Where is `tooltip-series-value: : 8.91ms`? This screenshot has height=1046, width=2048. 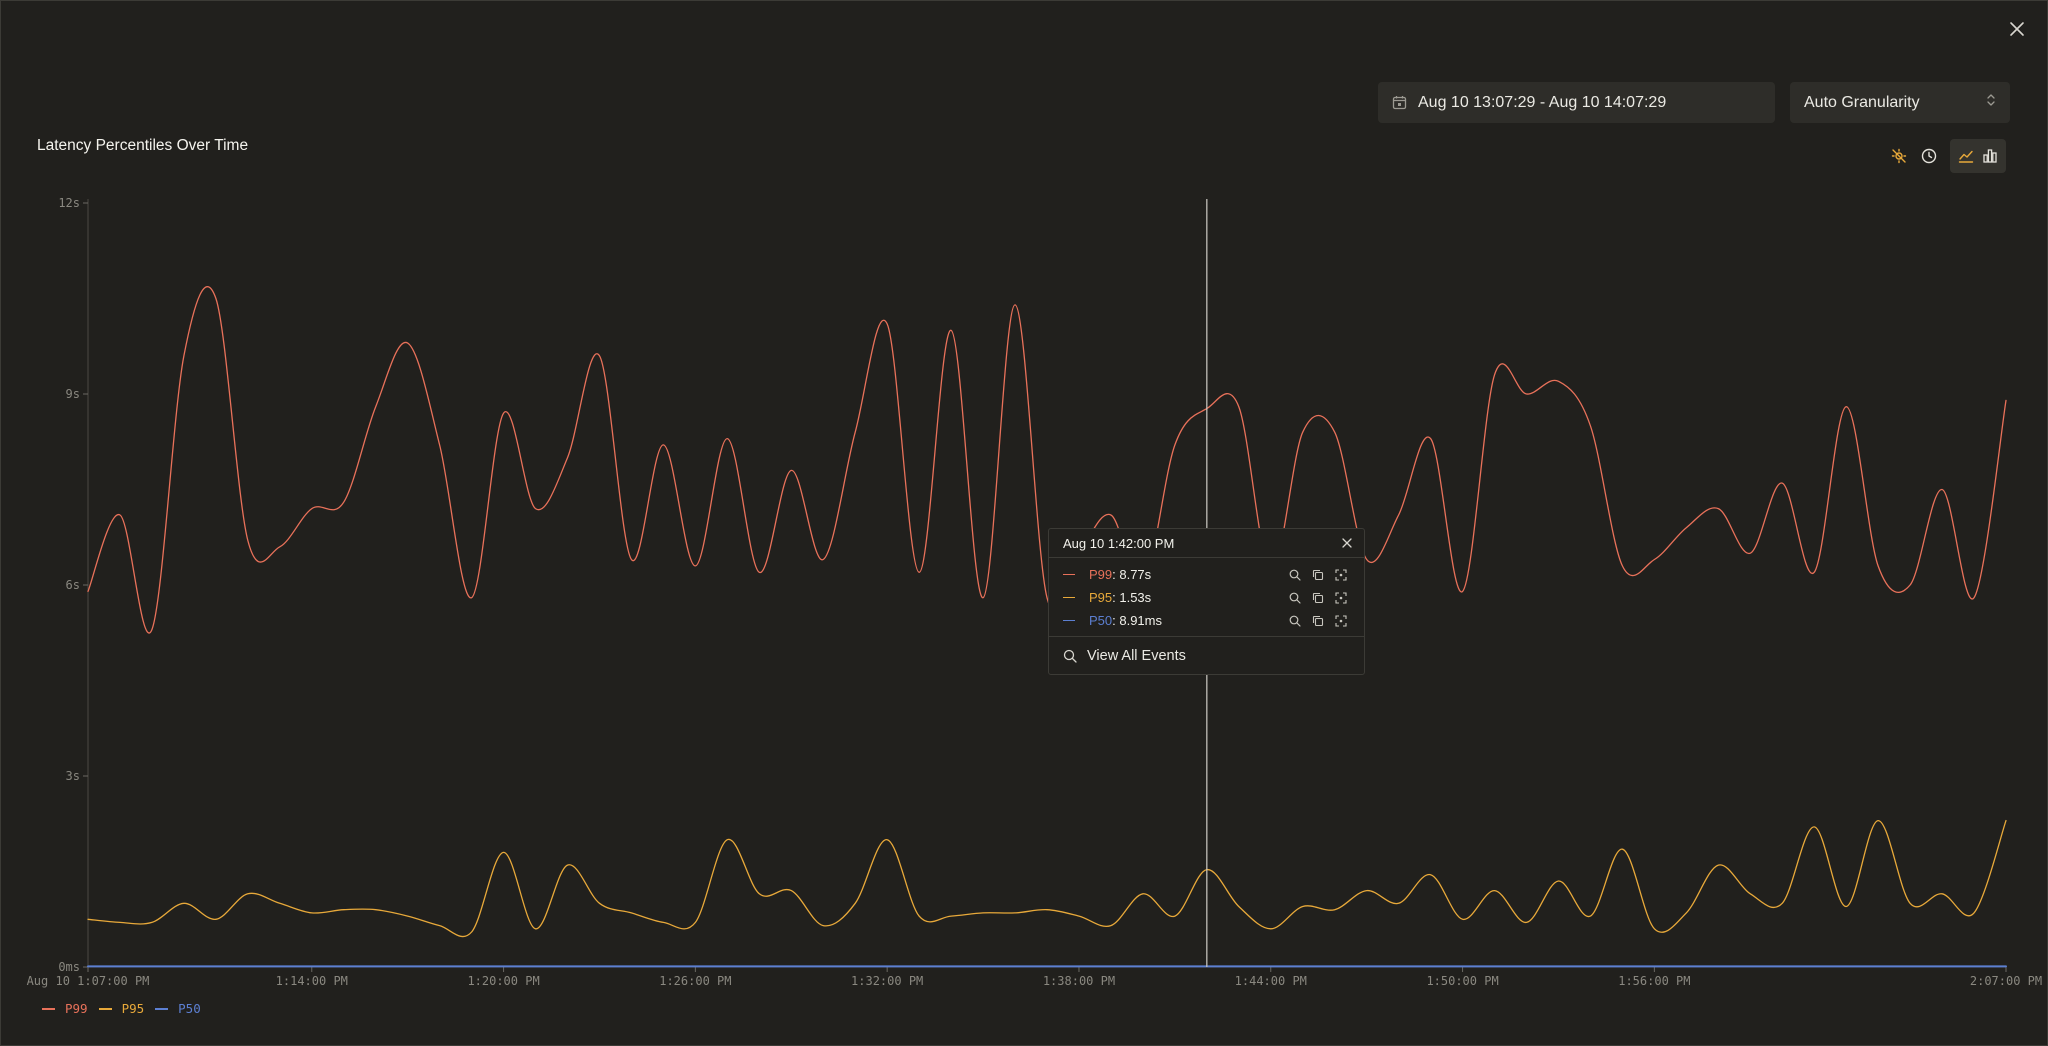 tooltip-series-value: : 8.91ms is located at coordinates (1137, 620).